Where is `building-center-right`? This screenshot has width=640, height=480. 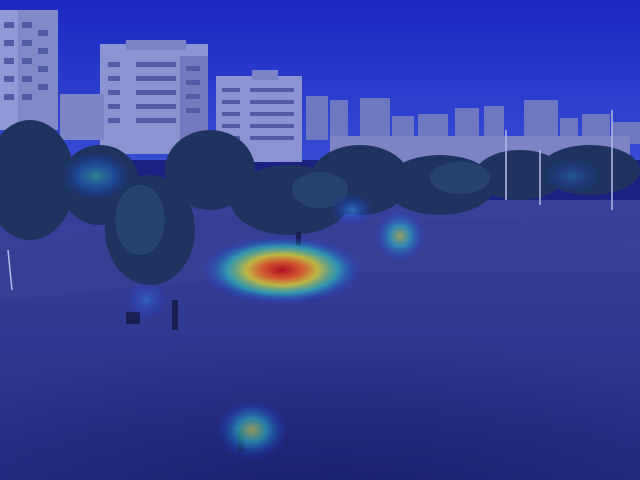
building-center-right is located at coordinates (259, 116).